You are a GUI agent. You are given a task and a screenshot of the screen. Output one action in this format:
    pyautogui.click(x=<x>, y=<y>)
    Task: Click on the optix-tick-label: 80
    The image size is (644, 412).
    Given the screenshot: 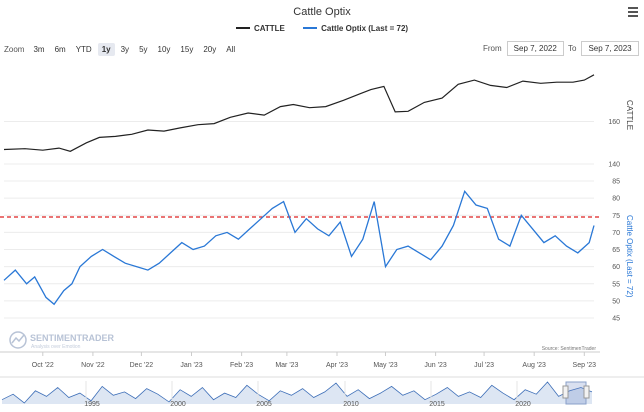 What is the action you would take?
    pyautogui.click(x=616, y=199)
    